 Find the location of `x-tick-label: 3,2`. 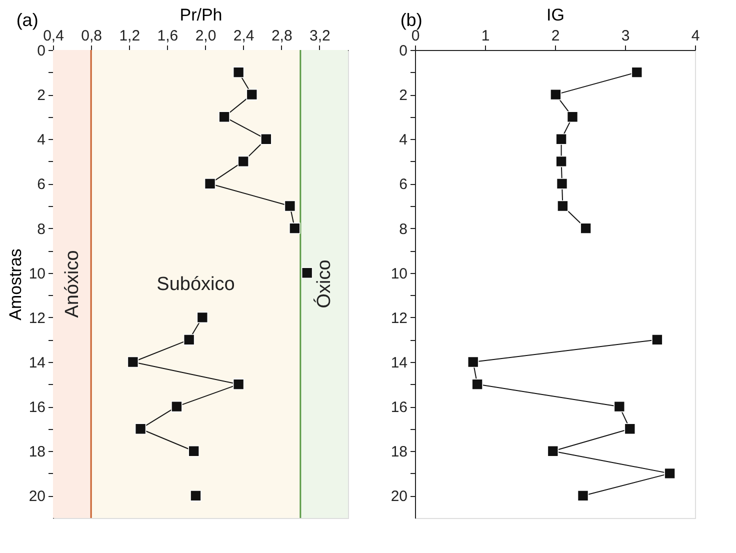

x-tick-label: 3,2 is located at coordinates (320, 36).